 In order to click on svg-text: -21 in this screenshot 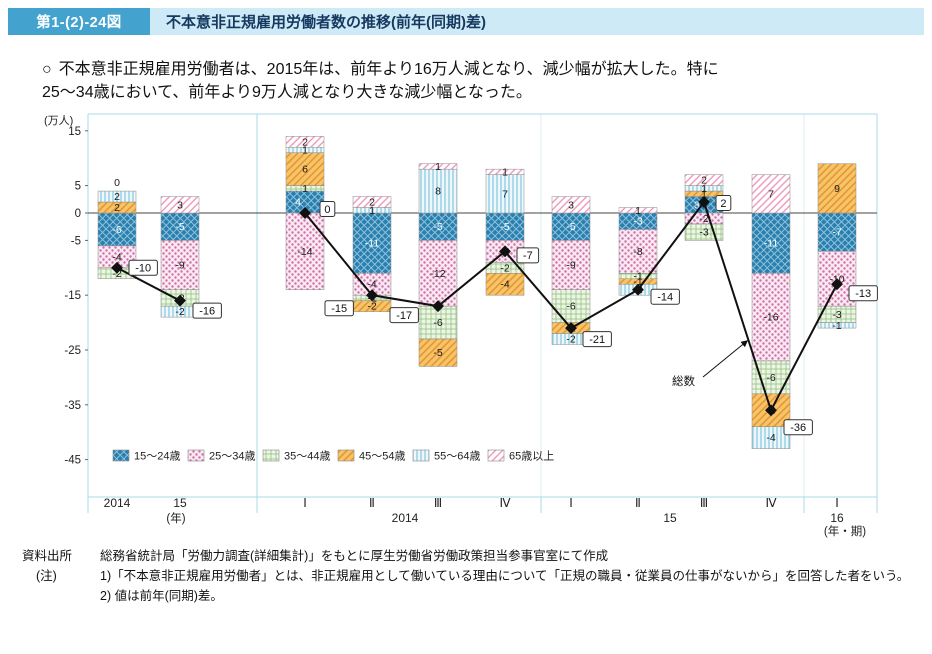, I will do `click(597, 340)`.